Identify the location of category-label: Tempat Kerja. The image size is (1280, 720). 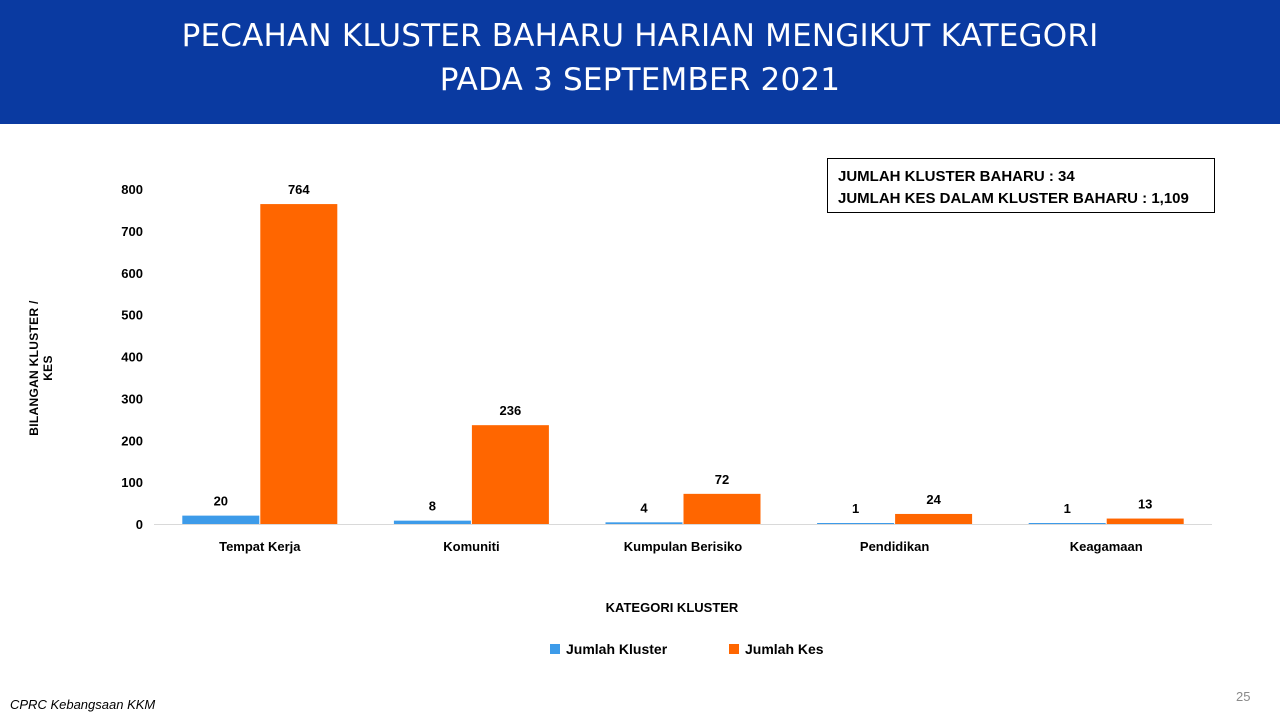
(260, 546).